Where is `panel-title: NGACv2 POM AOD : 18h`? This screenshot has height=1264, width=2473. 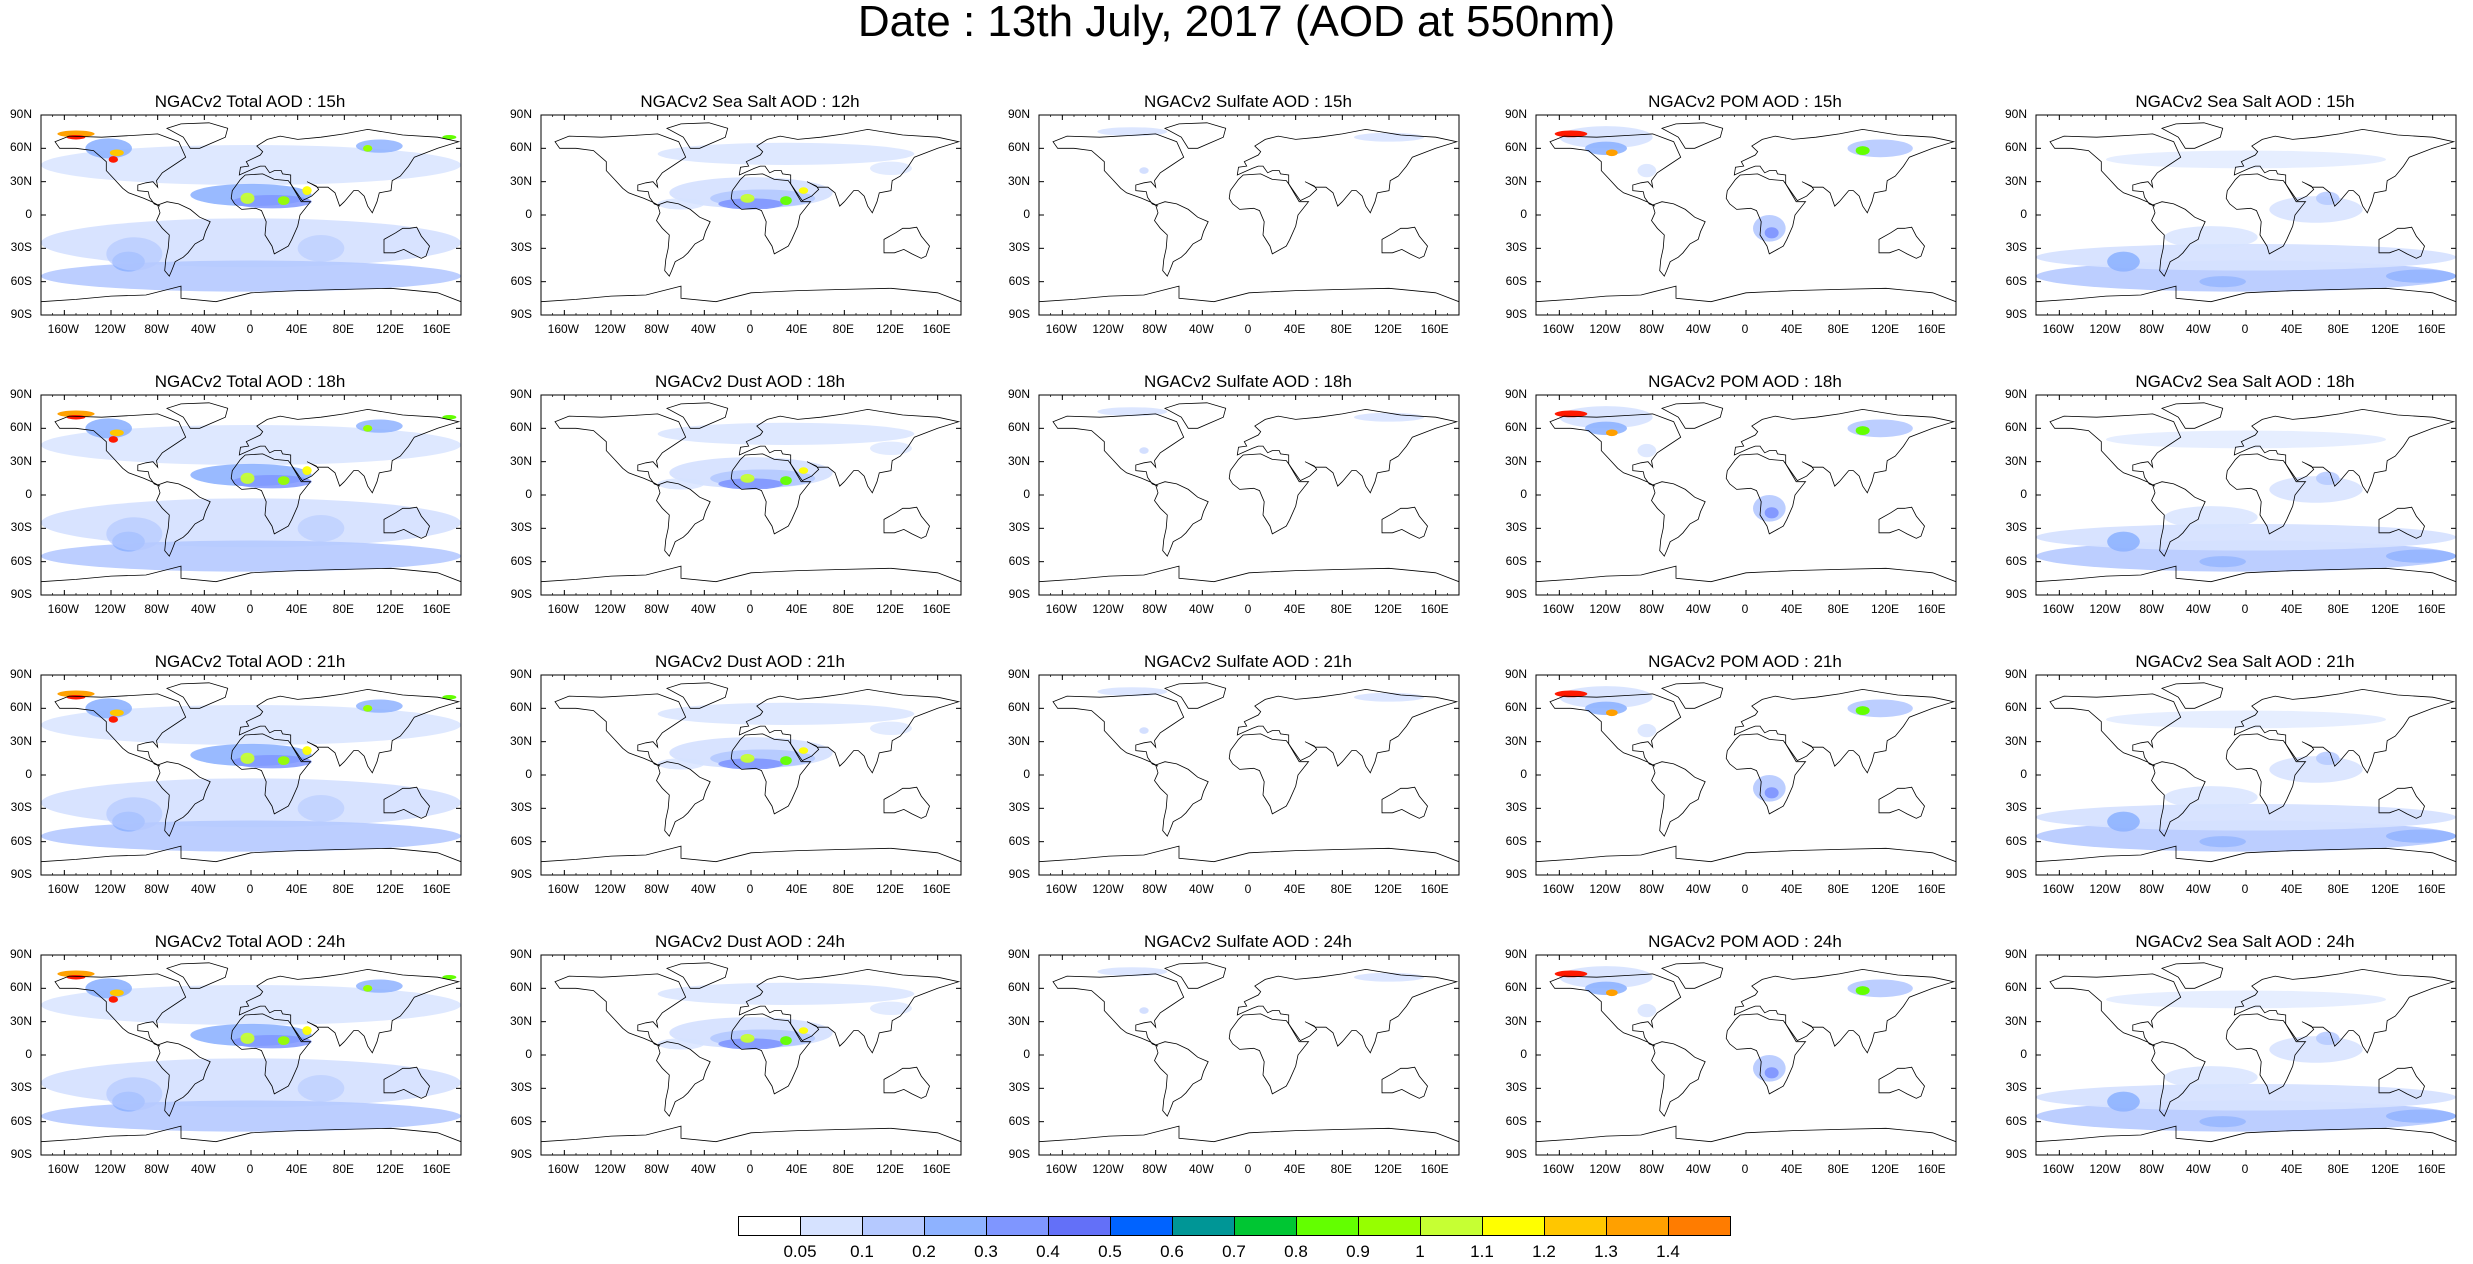
panel-title: NGACv2 POM AOD : 18h is located at coordinates (1745, 381).